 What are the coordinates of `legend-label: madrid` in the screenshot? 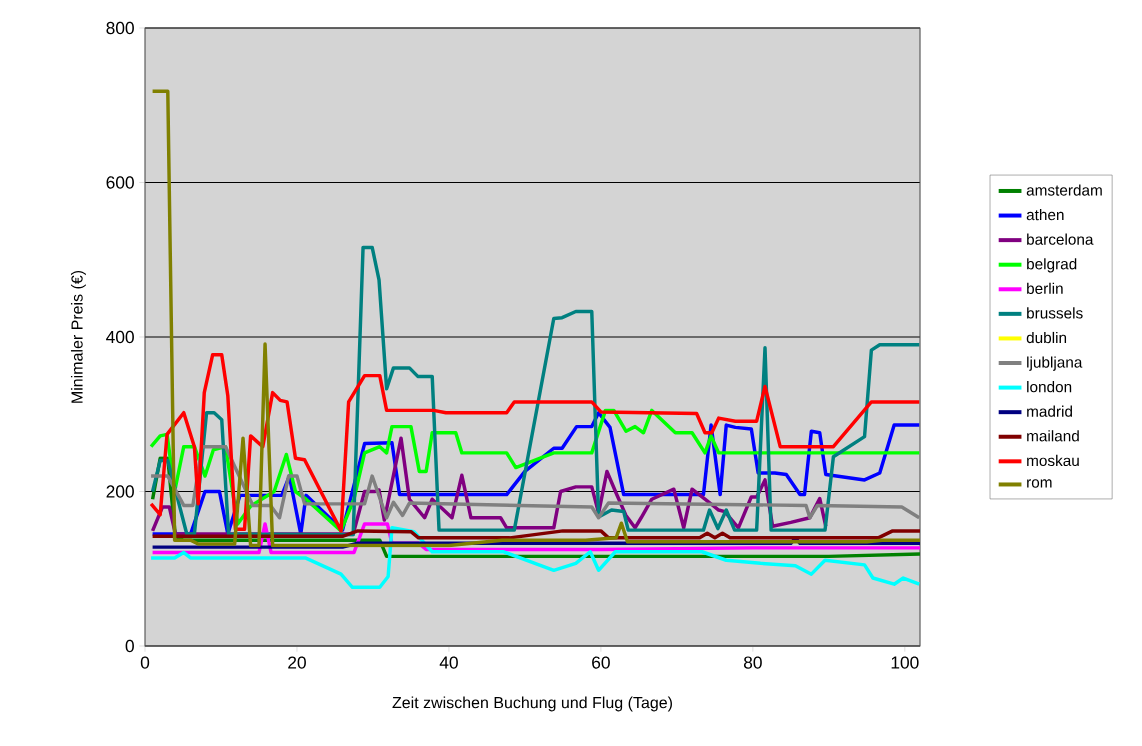 It's located at (1049, 411).